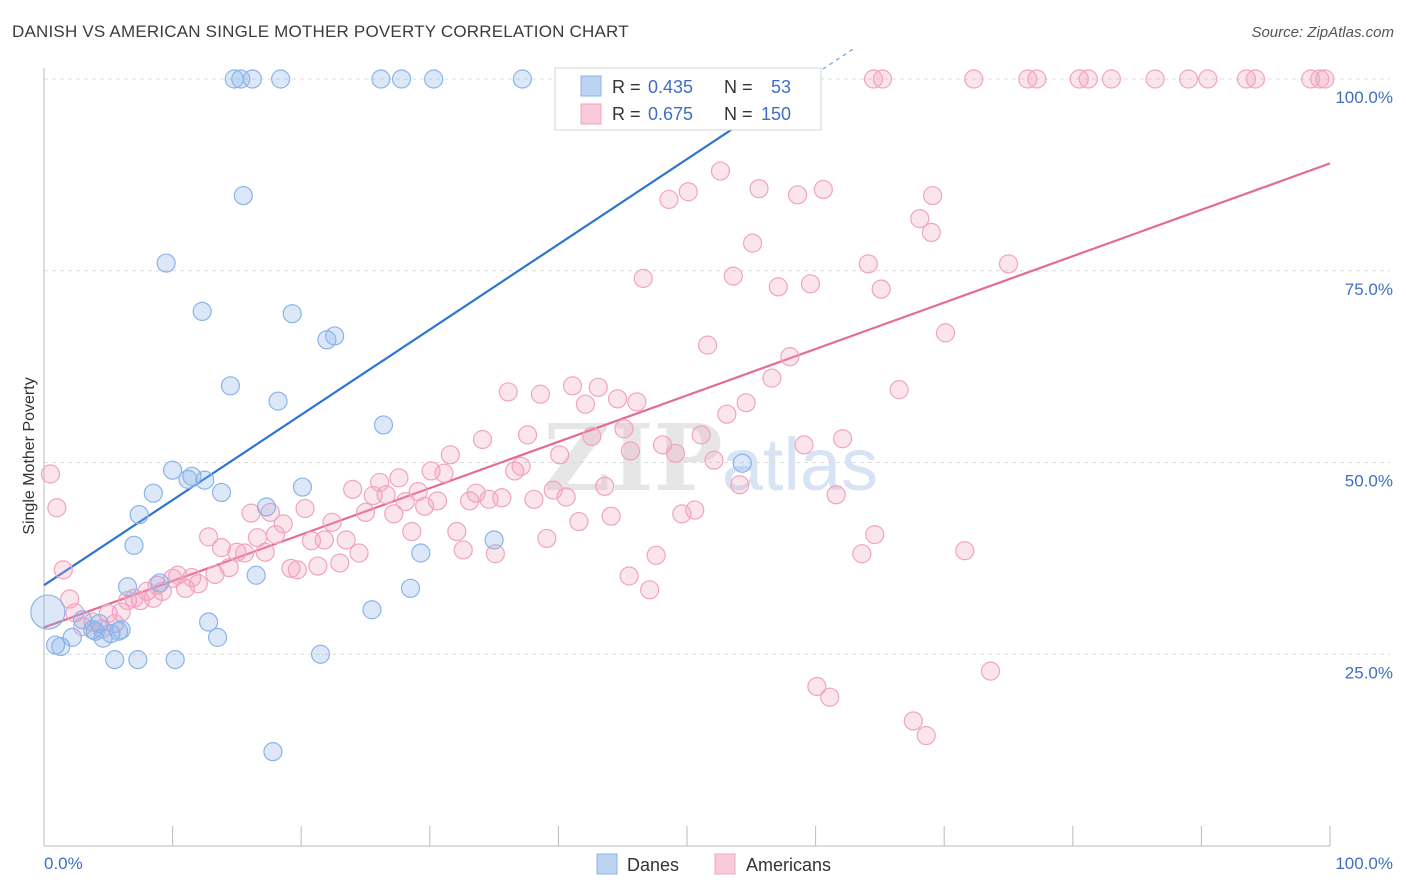 The height and width of the screenshot is (892, 1406). What do you see at coordinates (653, 865) in the screenshot?
I see `legend-bottom-label-danes: Danes` at bounding box center [653, 865].